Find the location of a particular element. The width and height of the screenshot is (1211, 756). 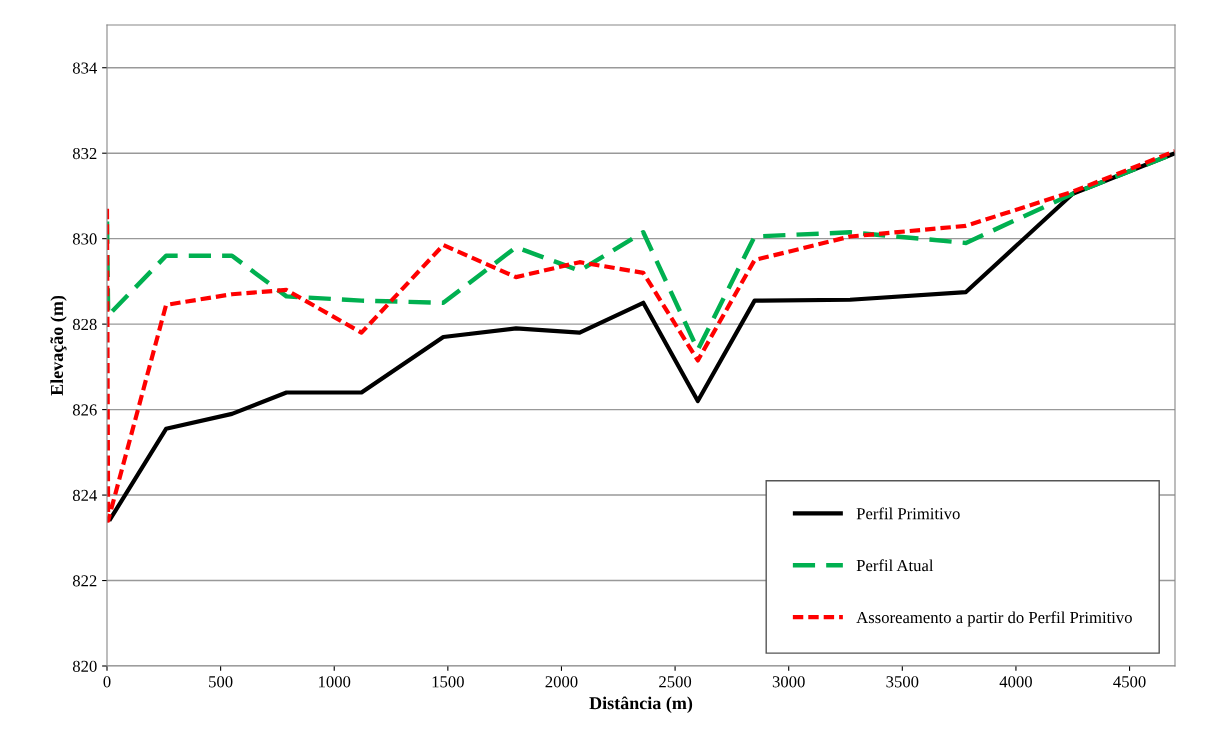

x-tick-label: 3500 is located at coordinates (902, 682).